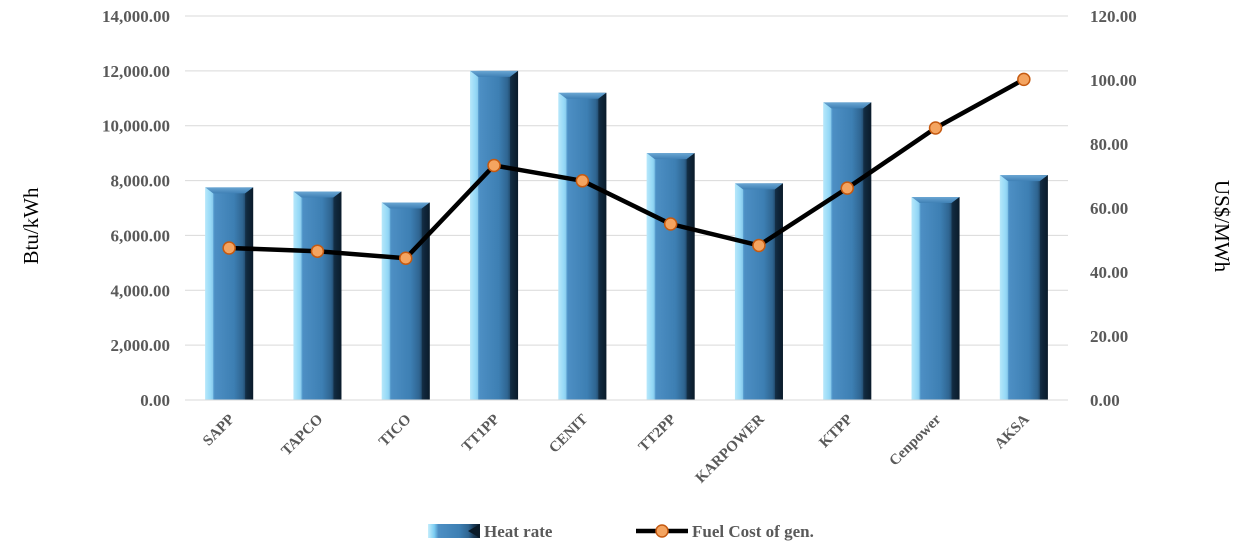 The height and width of the screenshot is (554, 1246). I want to click on y-tick-label-right: 100.00, so click(1113, 80).